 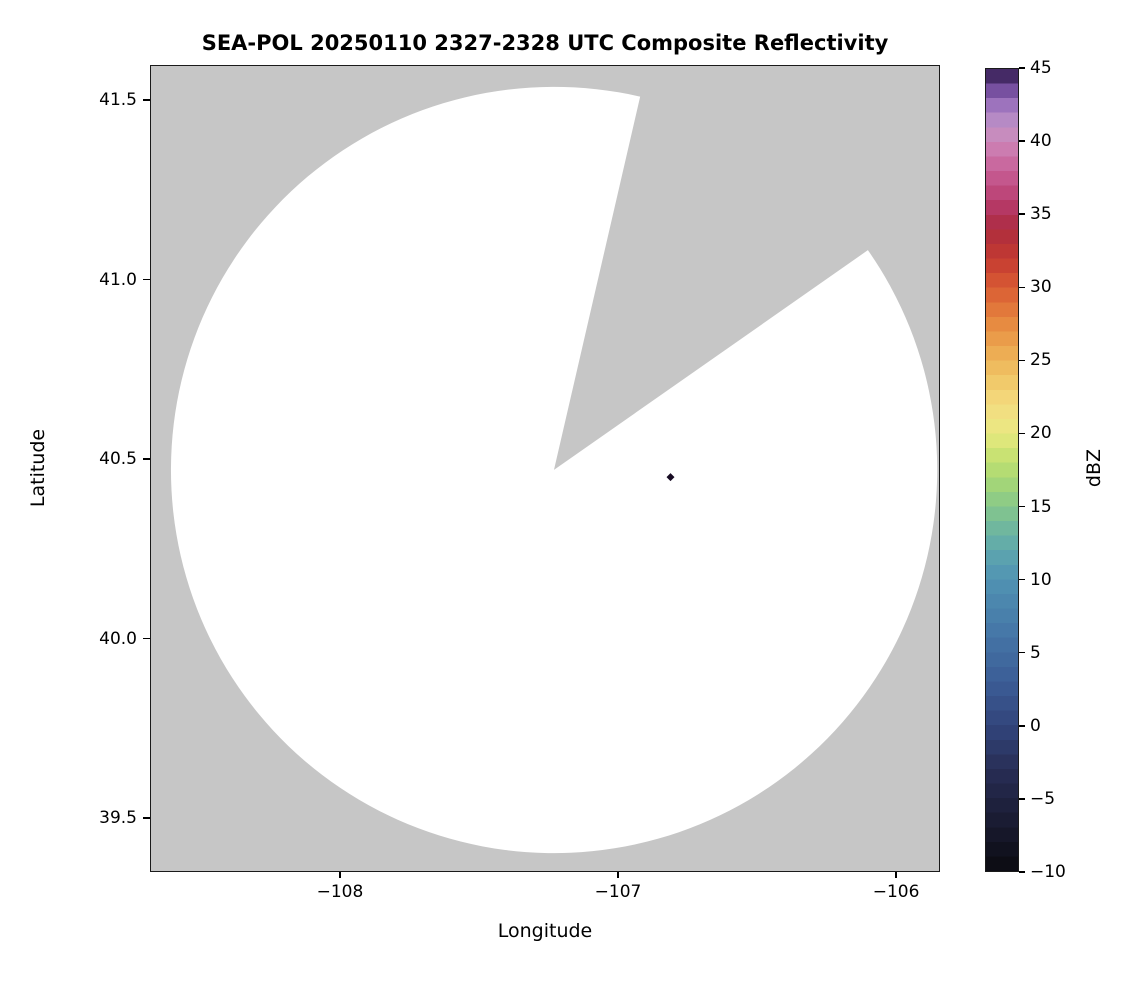 I want to click on colorbar-tick-label: 35, so click(x=1041, y=214).